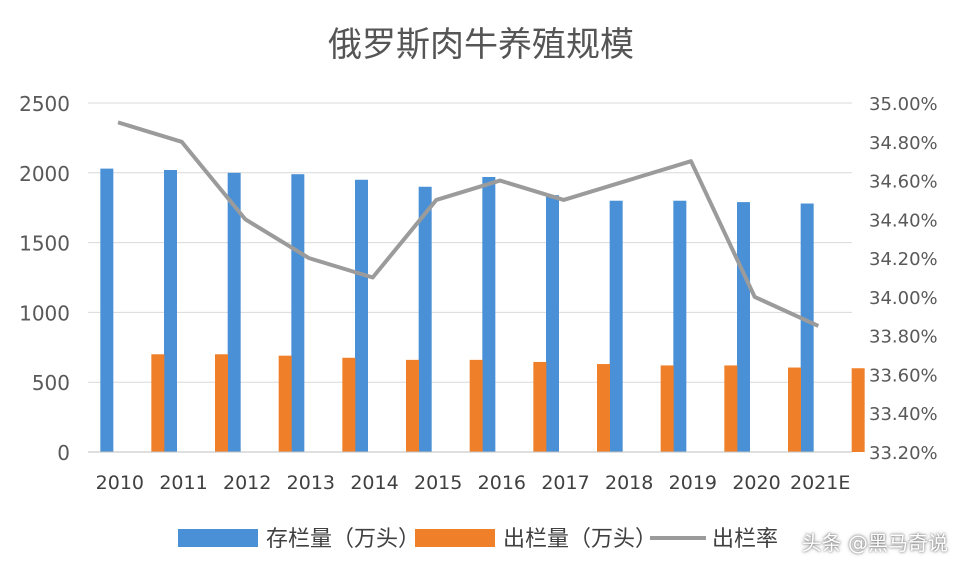  What do you see at coordinates (820, 483) in the screenshot?
I see `x-tick-label: 2021E` at bounding box center [820, 483].